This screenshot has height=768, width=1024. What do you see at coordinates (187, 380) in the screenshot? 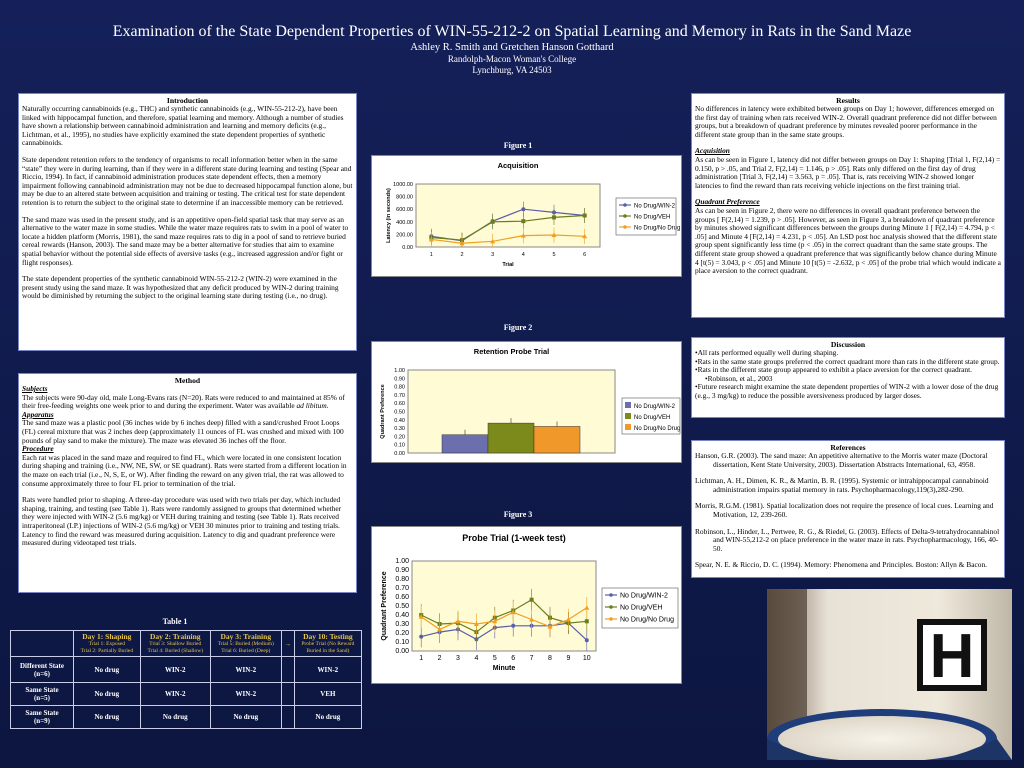
I see `method-heading: Method` at bounding box center [187, 380].